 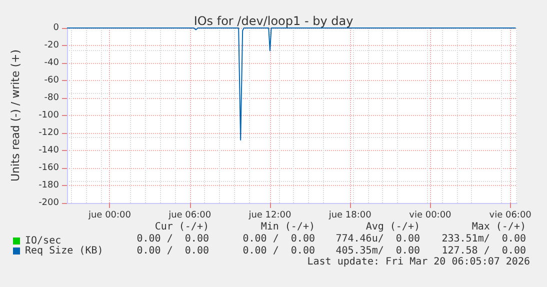 I want to click on x-tick-label: vie 00:00, so click(x=430, y=215).